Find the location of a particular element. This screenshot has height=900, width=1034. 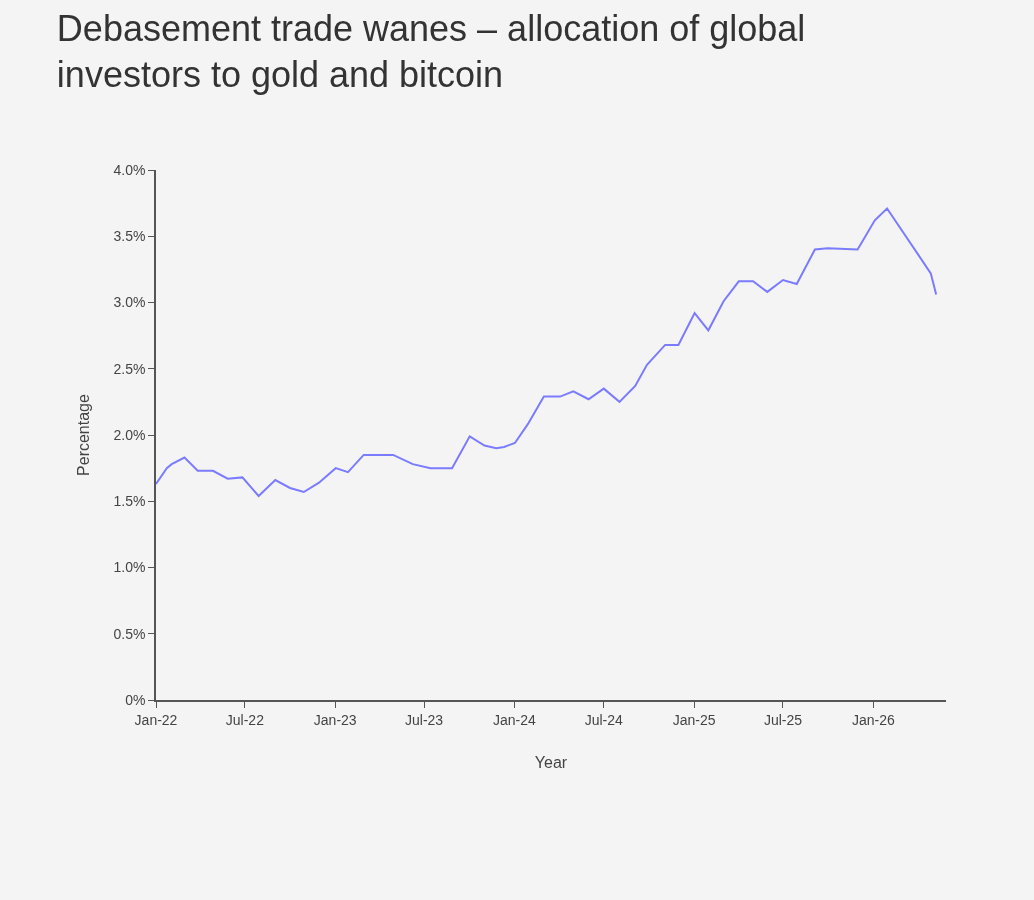

x-tick-label: Jul-24 is located at coordinates (604, 719).